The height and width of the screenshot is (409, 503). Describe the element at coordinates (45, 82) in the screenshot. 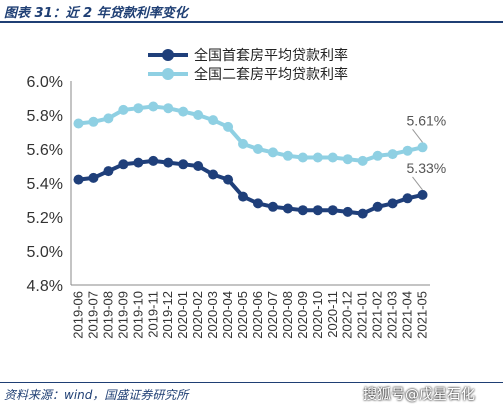

I see `y-tick-label: 6.0%` at that location.